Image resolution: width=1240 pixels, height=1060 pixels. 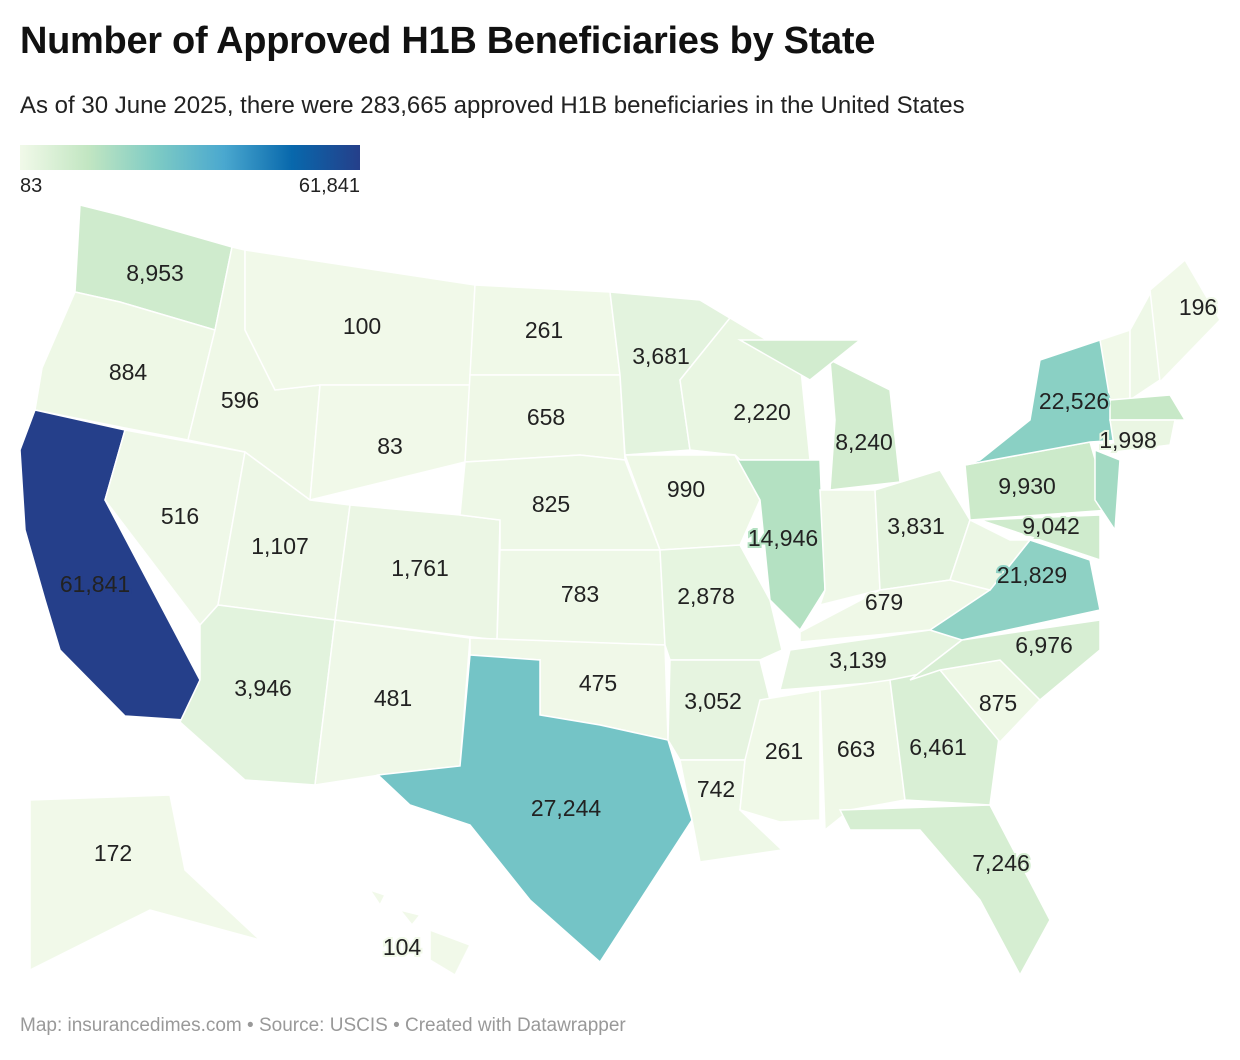 I want to click on state-or, so click(x=125, y=366).